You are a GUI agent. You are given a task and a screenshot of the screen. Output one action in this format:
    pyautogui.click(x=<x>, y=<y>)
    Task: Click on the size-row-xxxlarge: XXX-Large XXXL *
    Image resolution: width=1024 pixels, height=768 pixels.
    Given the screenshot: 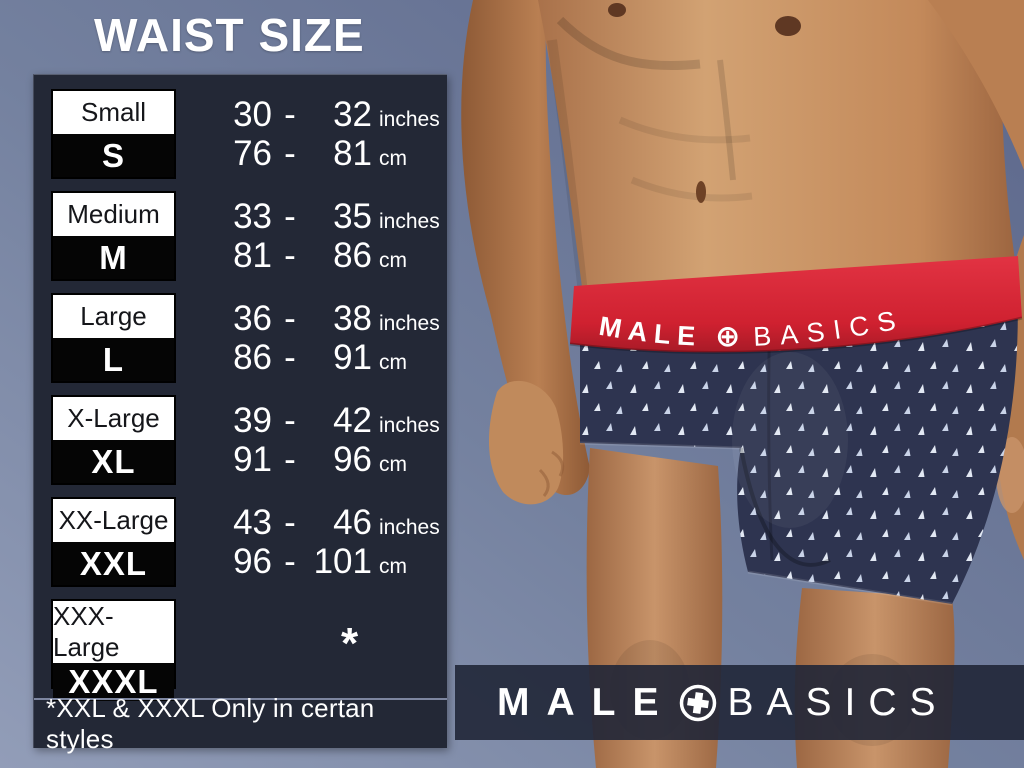 What is the action you would take?
    pyautogui.click(x=244, y=650)
    